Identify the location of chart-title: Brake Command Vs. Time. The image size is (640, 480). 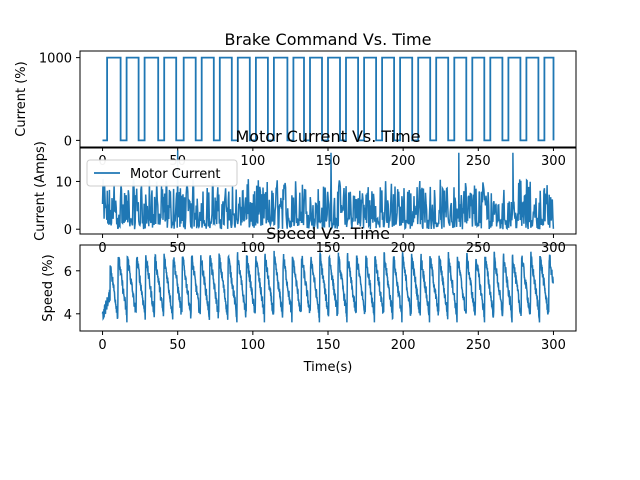
(328, 39).